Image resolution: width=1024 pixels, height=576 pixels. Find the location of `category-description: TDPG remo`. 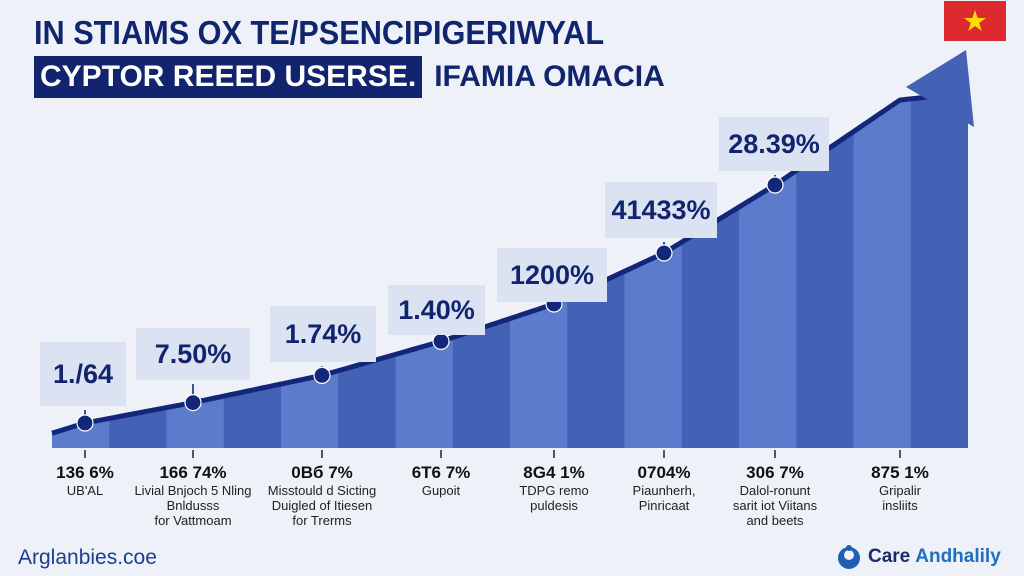

category-description: TDPG remo is located at coordinates (554, 490).